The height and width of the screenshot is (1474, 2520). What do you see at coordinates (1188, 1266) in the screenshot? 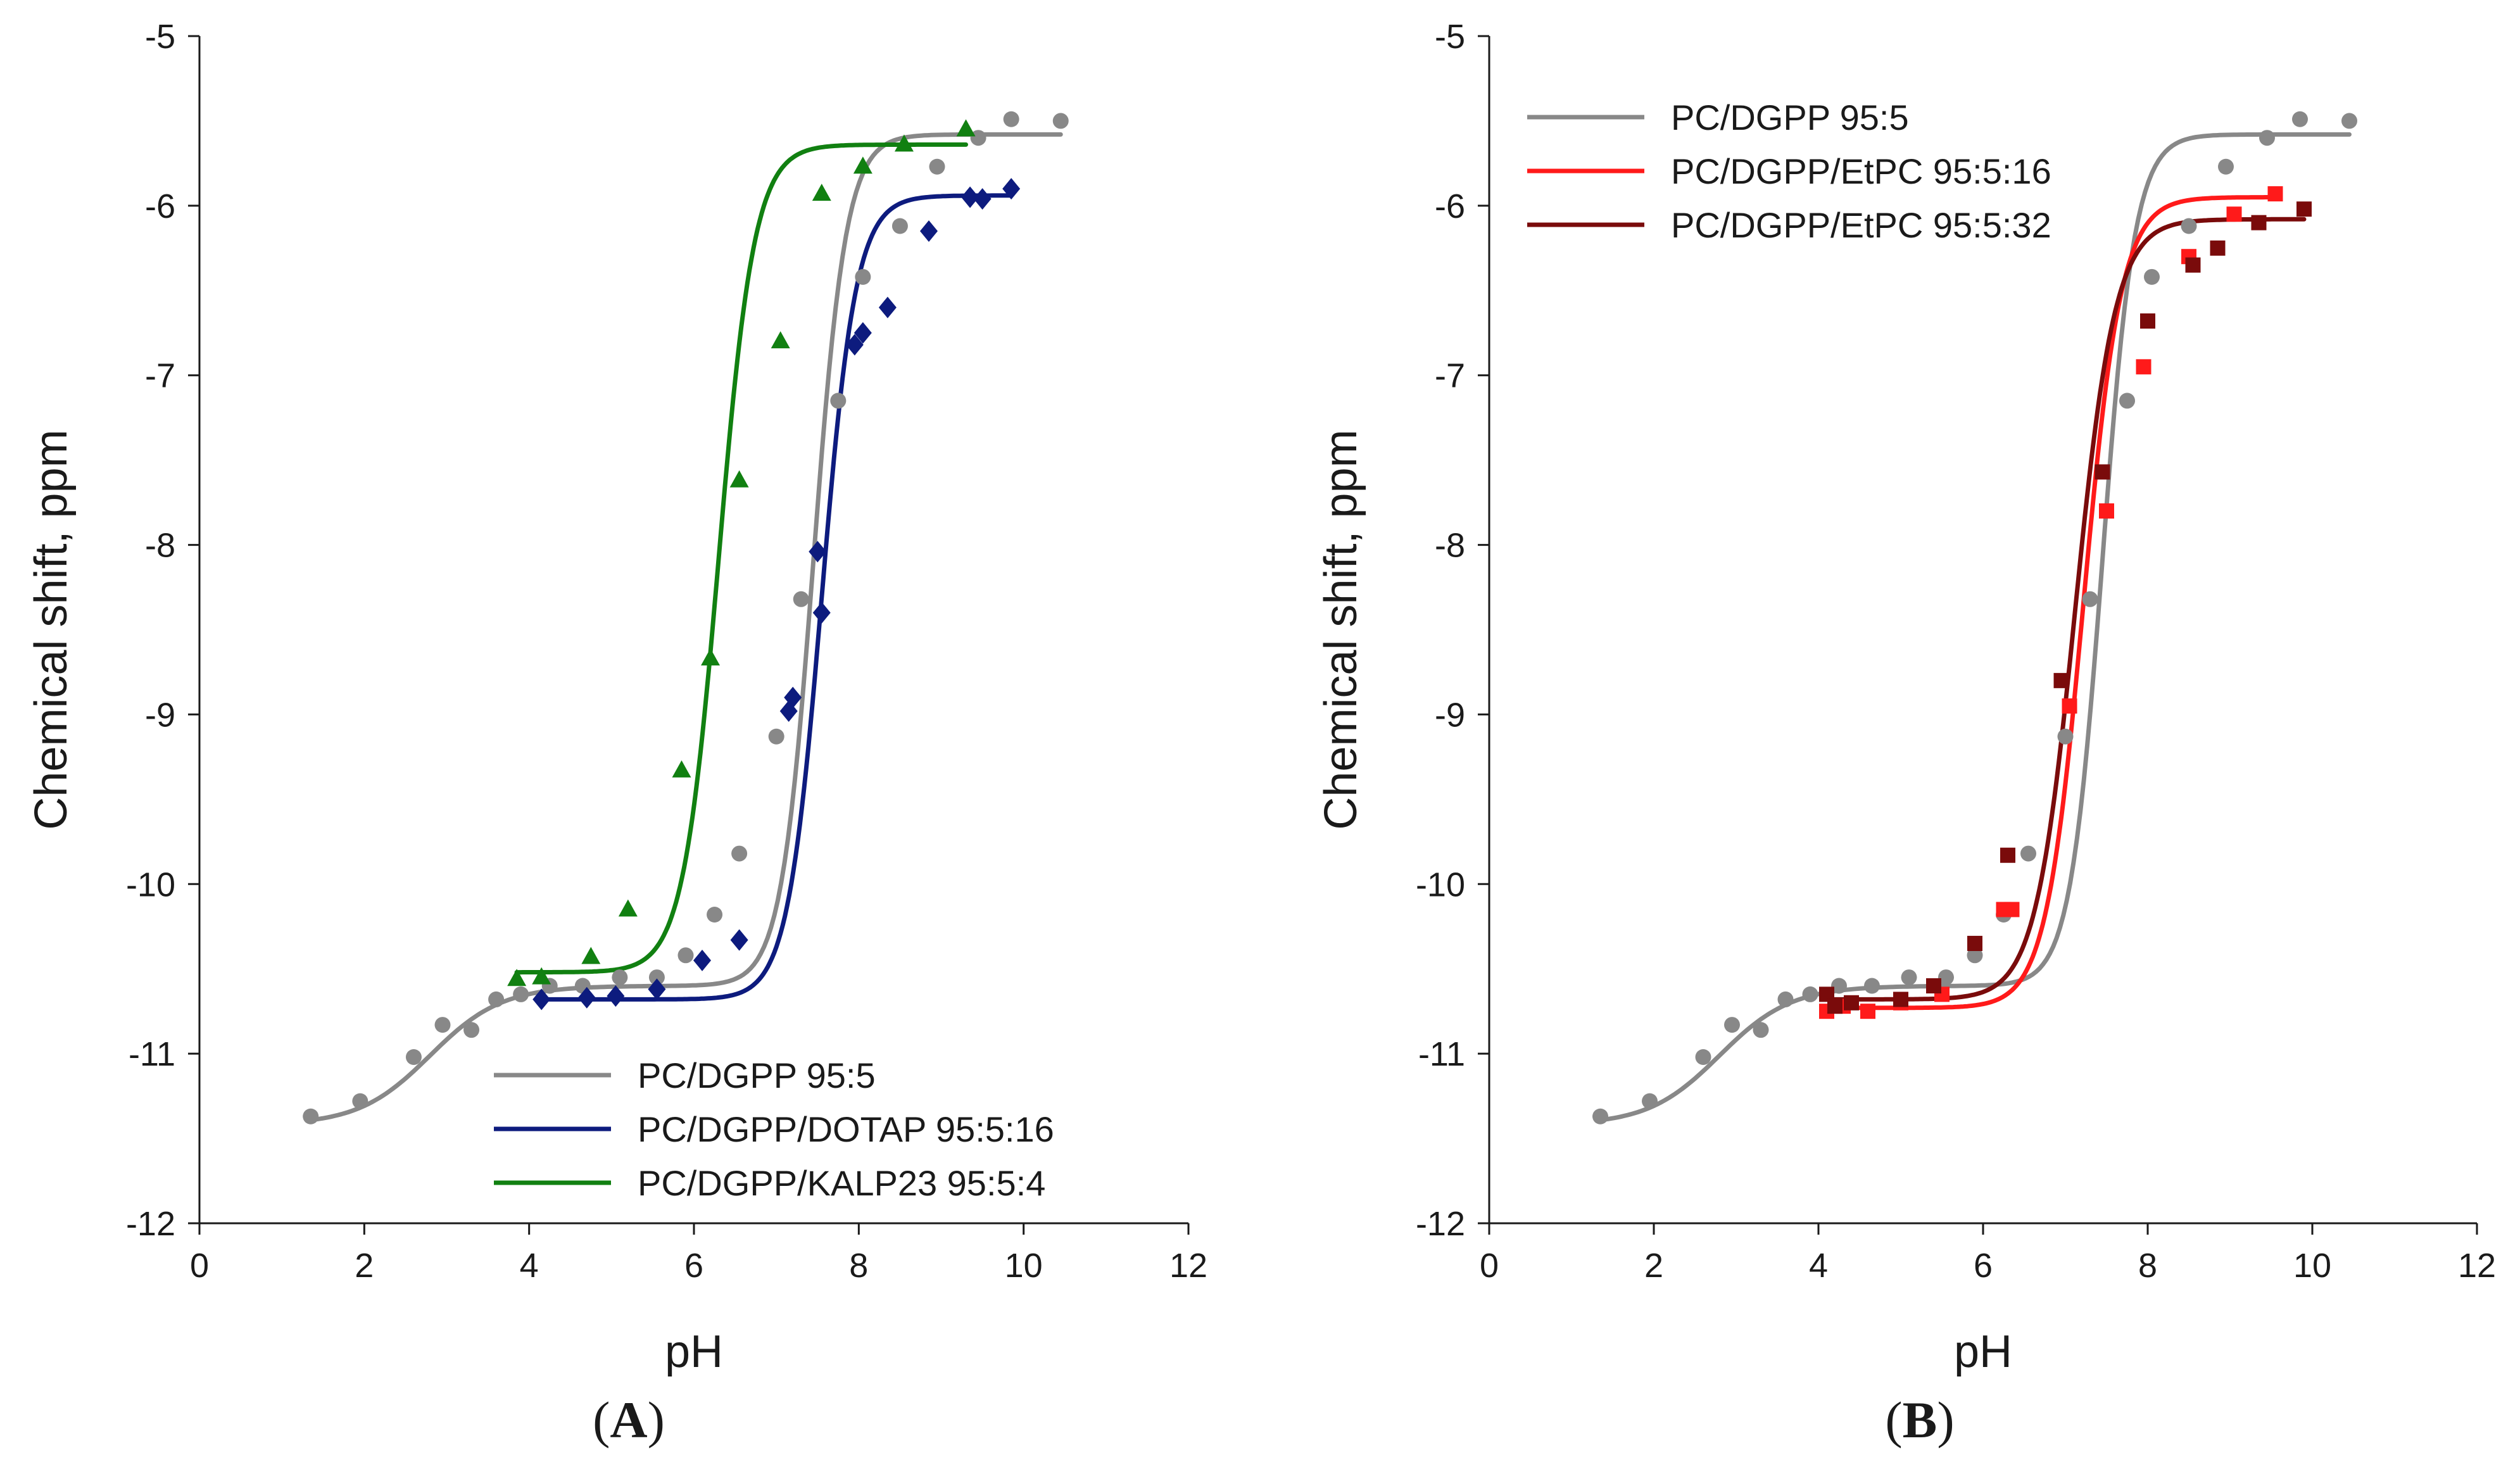
I see `x-tick-label: 12` at bounding box center [1188, 1266].